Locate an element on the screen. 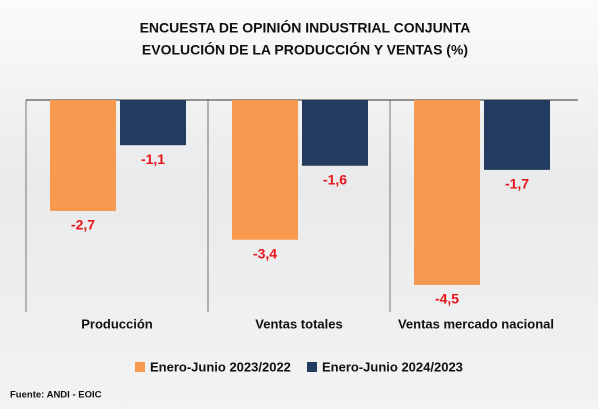  data-label: -4,5 is located at coordinates (447, 299).